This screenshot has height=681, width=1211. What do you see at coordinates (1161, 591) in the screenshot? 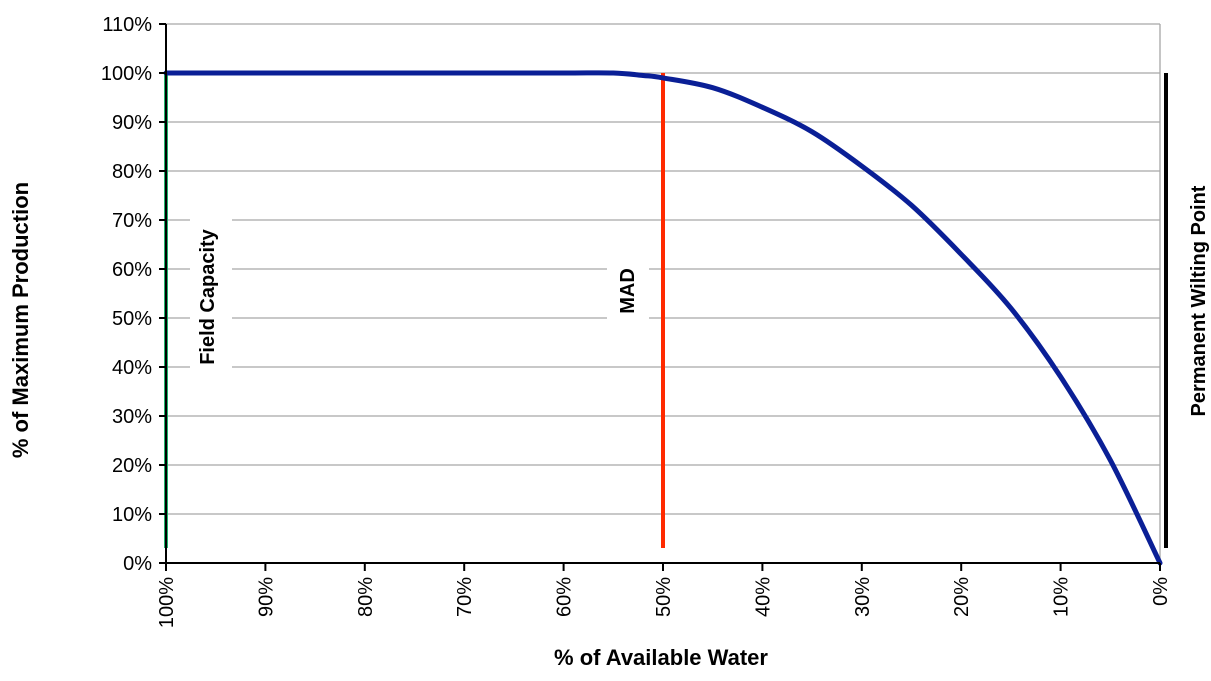
I see `x-tick-label: 0%` at bounding box center [1161, 591].